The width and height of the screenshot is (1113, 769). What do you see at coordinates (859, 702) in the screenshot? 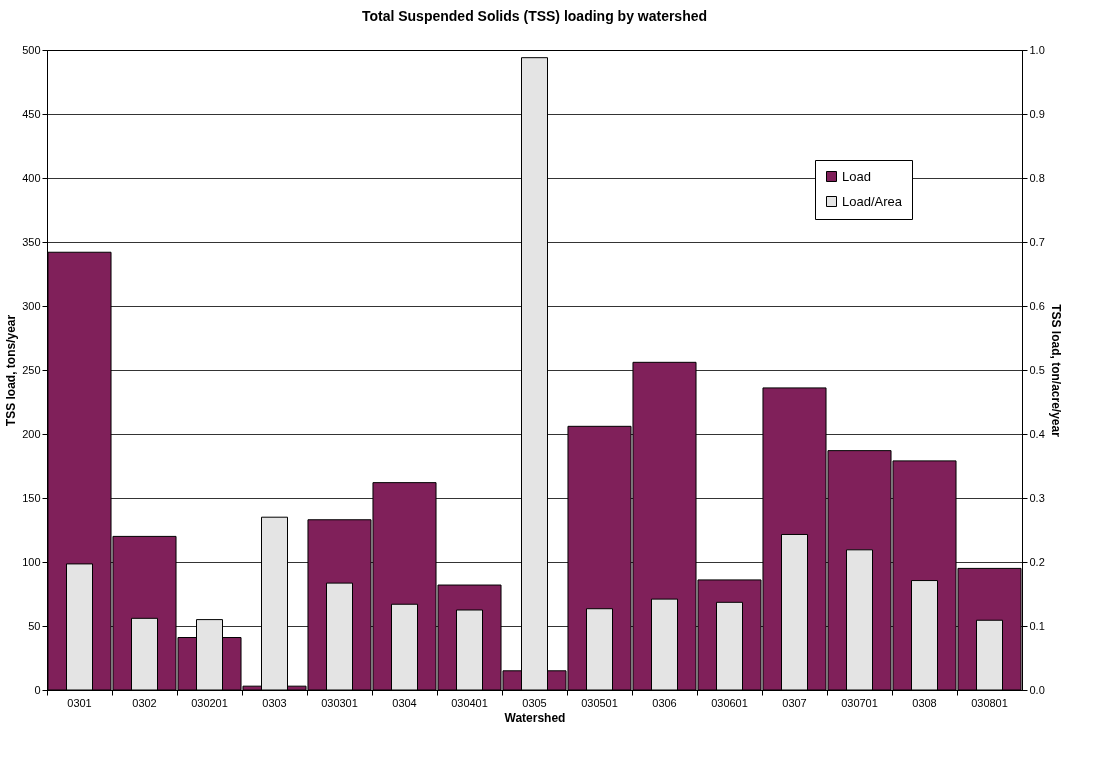
I see `x-tick-label: 030701` at bounding box center [859, 702].